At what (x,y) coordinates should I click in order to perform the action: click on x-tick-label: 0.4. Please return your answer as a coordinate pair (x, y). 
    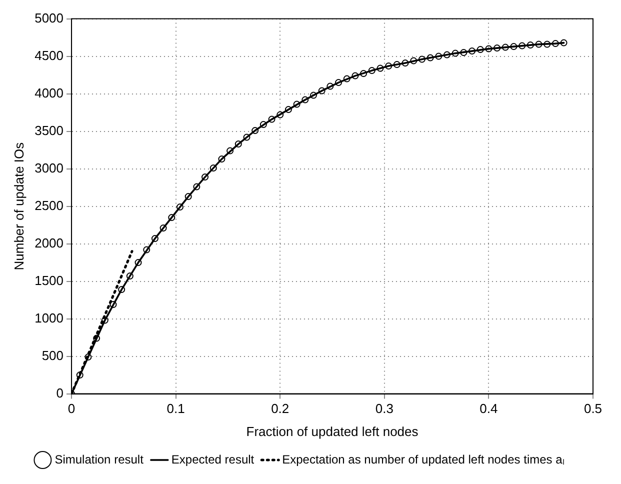
    Looking at the image, I should click on (489, 408).